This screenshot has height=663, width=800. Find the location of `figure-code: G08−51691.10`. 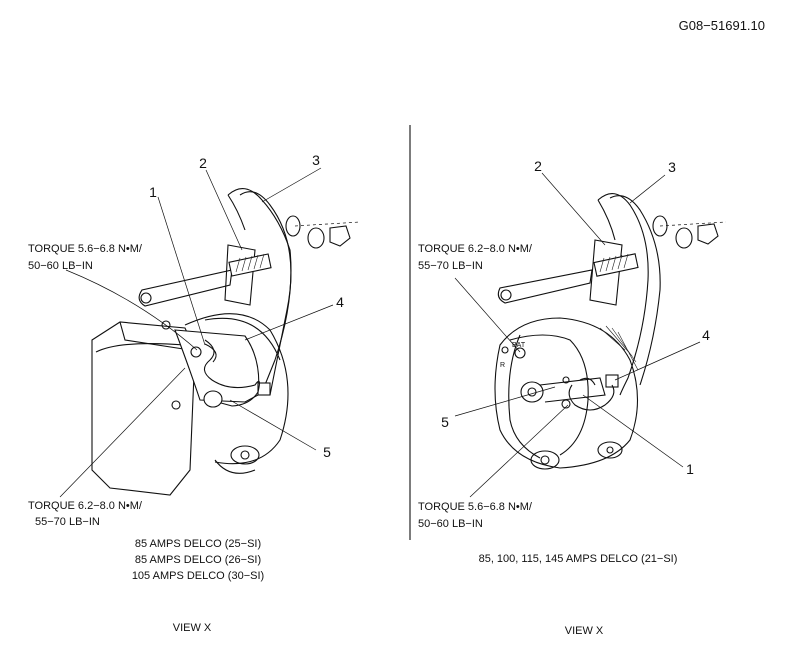

figure-code: G08−51691.10 is located at coordinates (722, 25).